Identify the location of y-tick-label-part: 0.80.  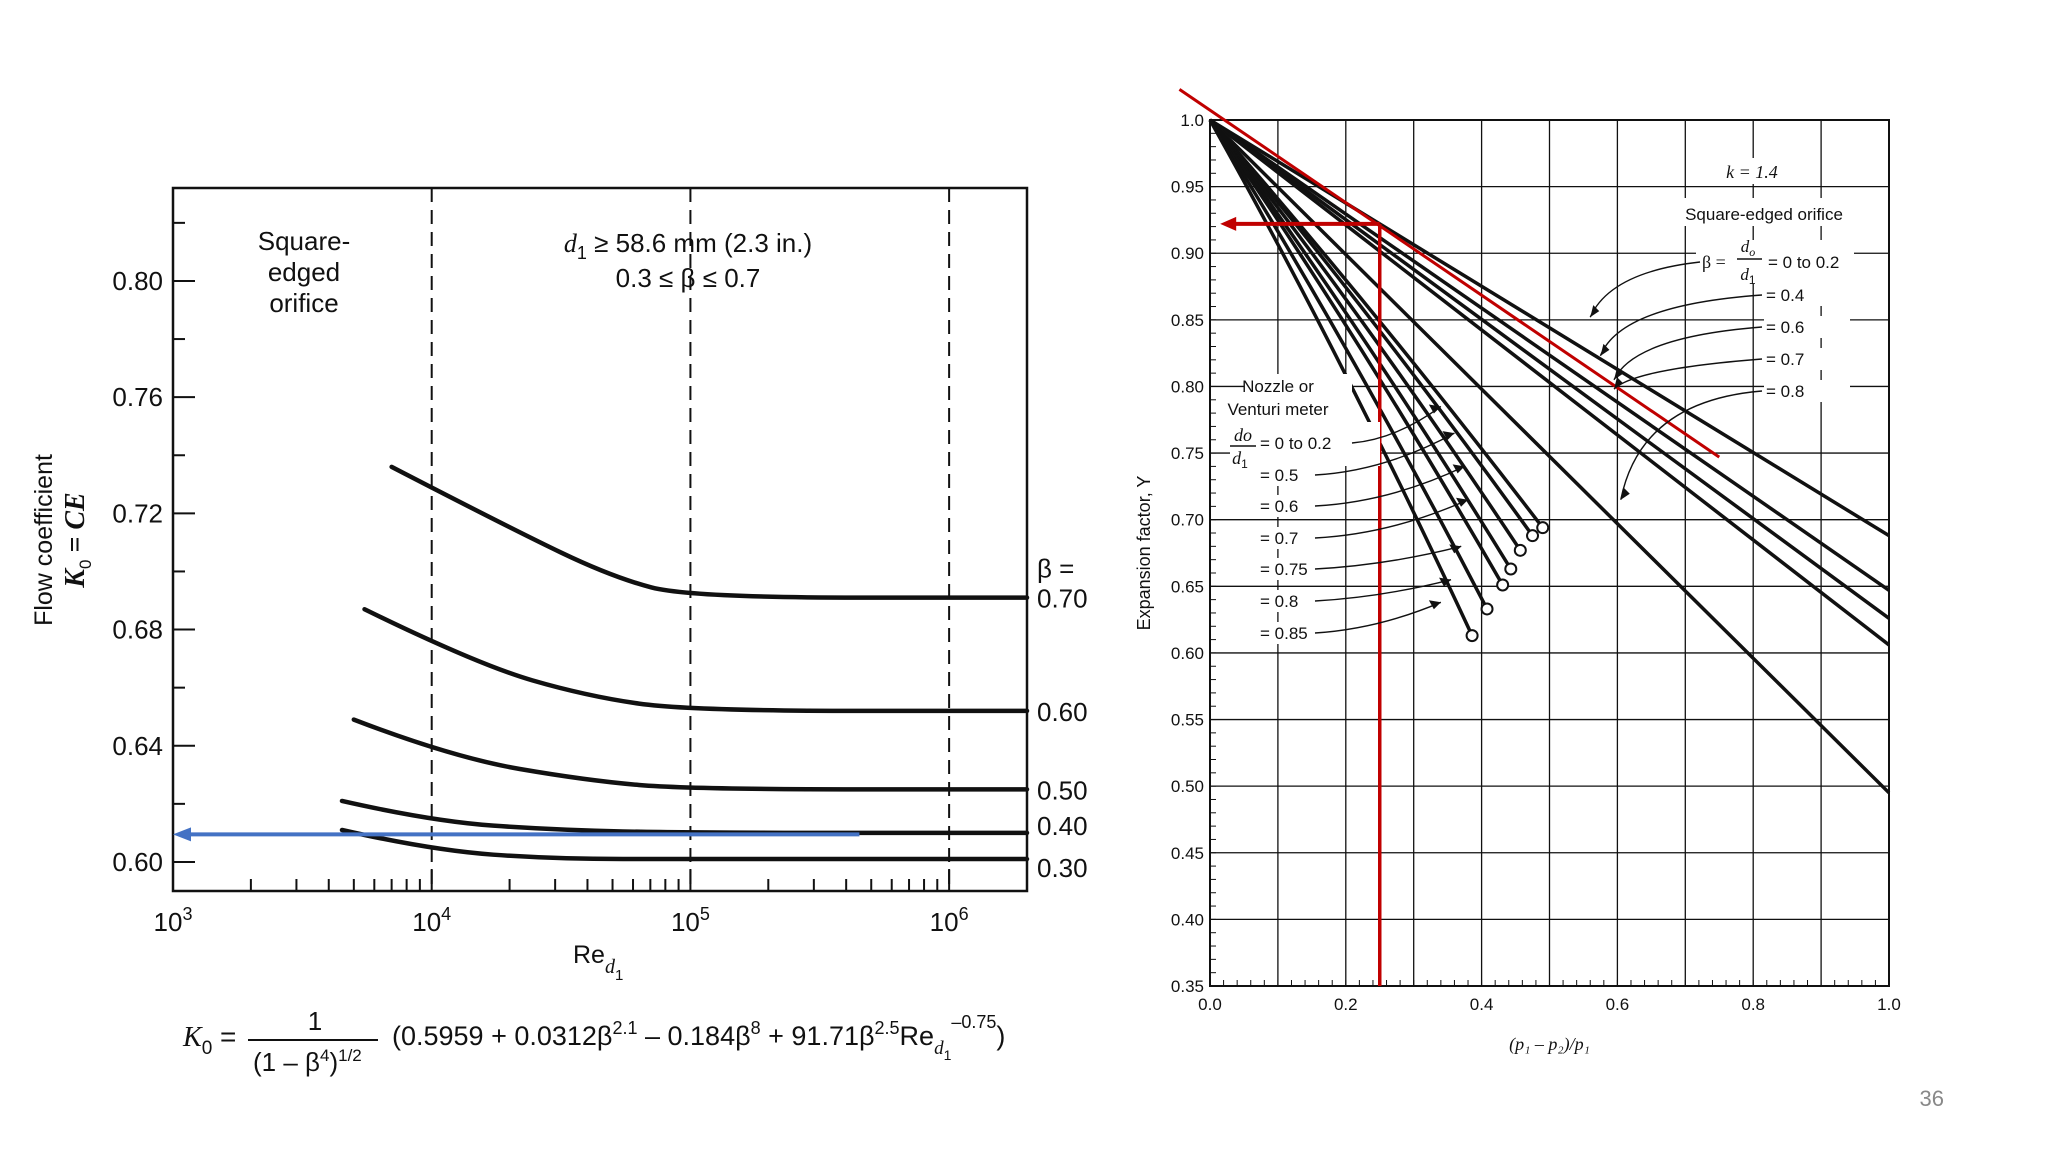
(1187, 386).